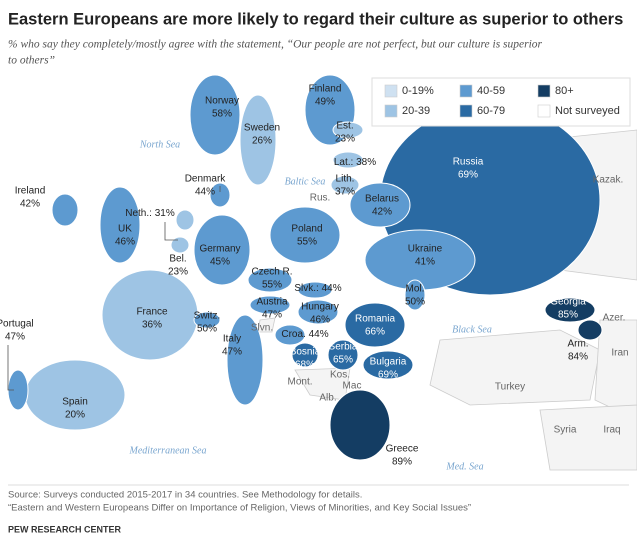 This screenshot has height=550, width=637. What do you see at coordinates (305, 365) in the screenshot?
I see `country-value: 68%` at bounding box center [305, 365].